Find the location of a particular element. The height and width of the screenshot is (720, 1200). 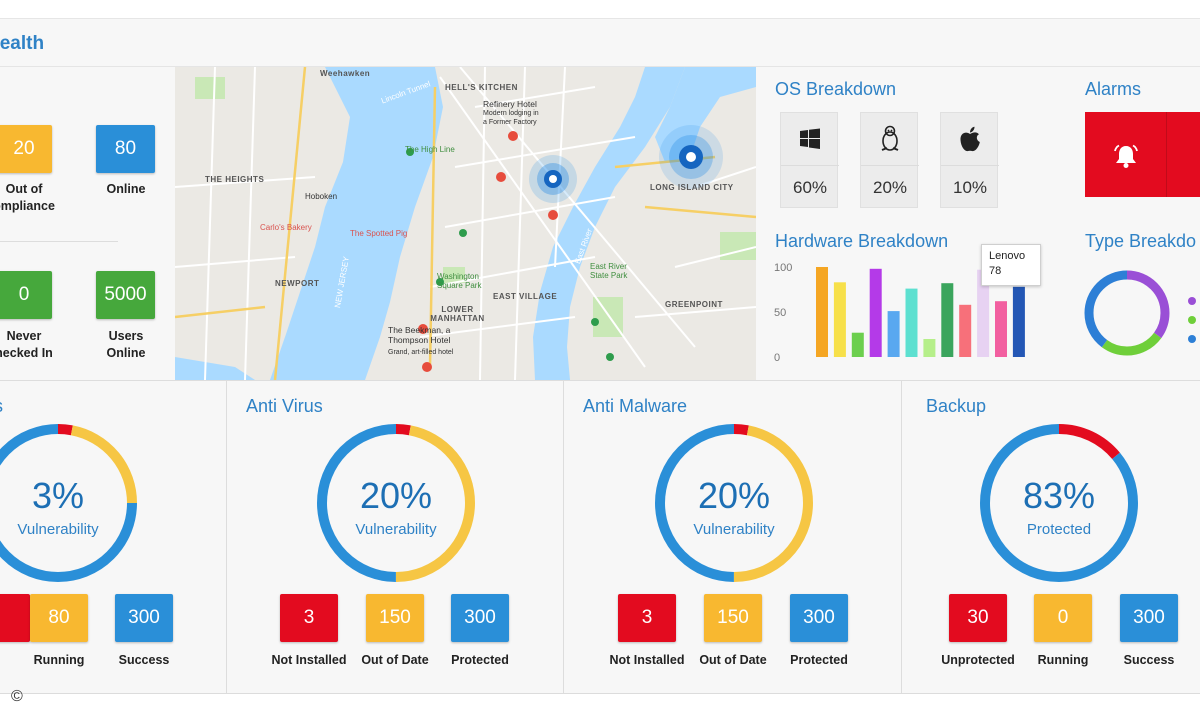

never-checked-in-label-line2: hecked In is located at coordinates (26, 353).